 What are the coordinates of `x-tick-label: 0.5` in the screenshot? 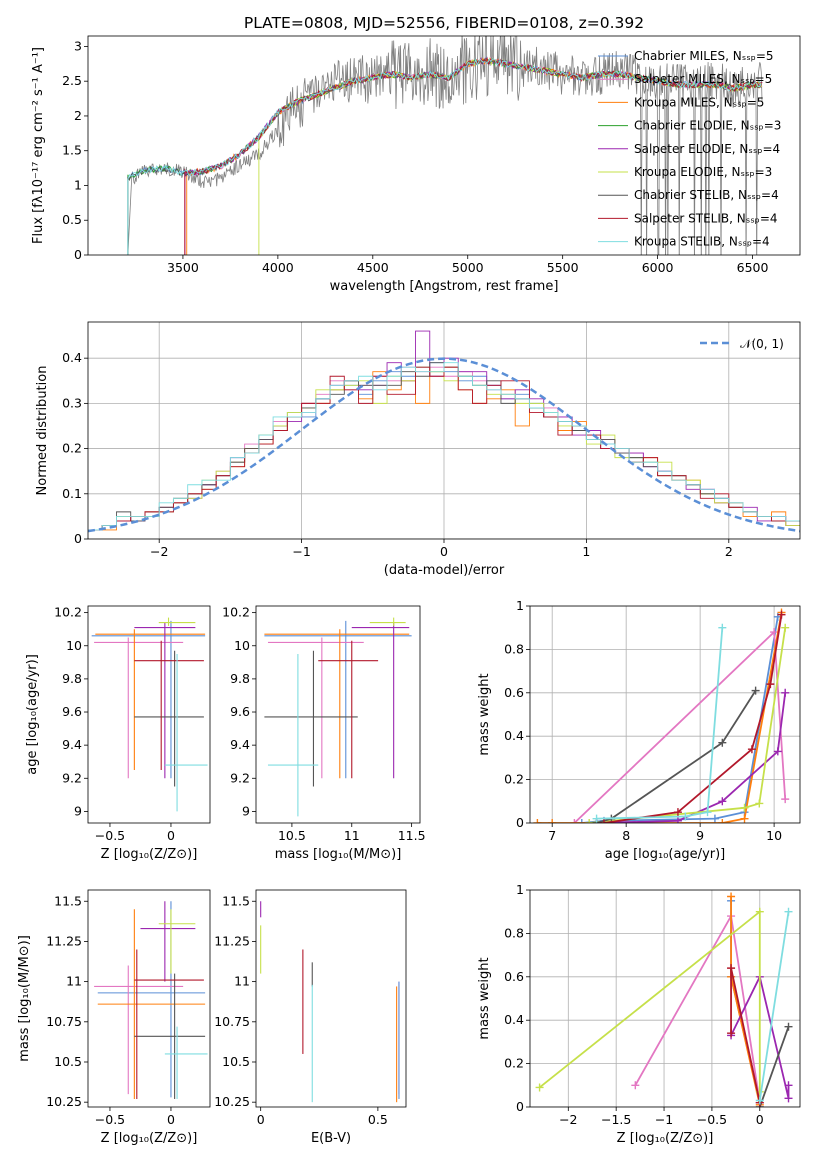 It's located at (378, 1119).